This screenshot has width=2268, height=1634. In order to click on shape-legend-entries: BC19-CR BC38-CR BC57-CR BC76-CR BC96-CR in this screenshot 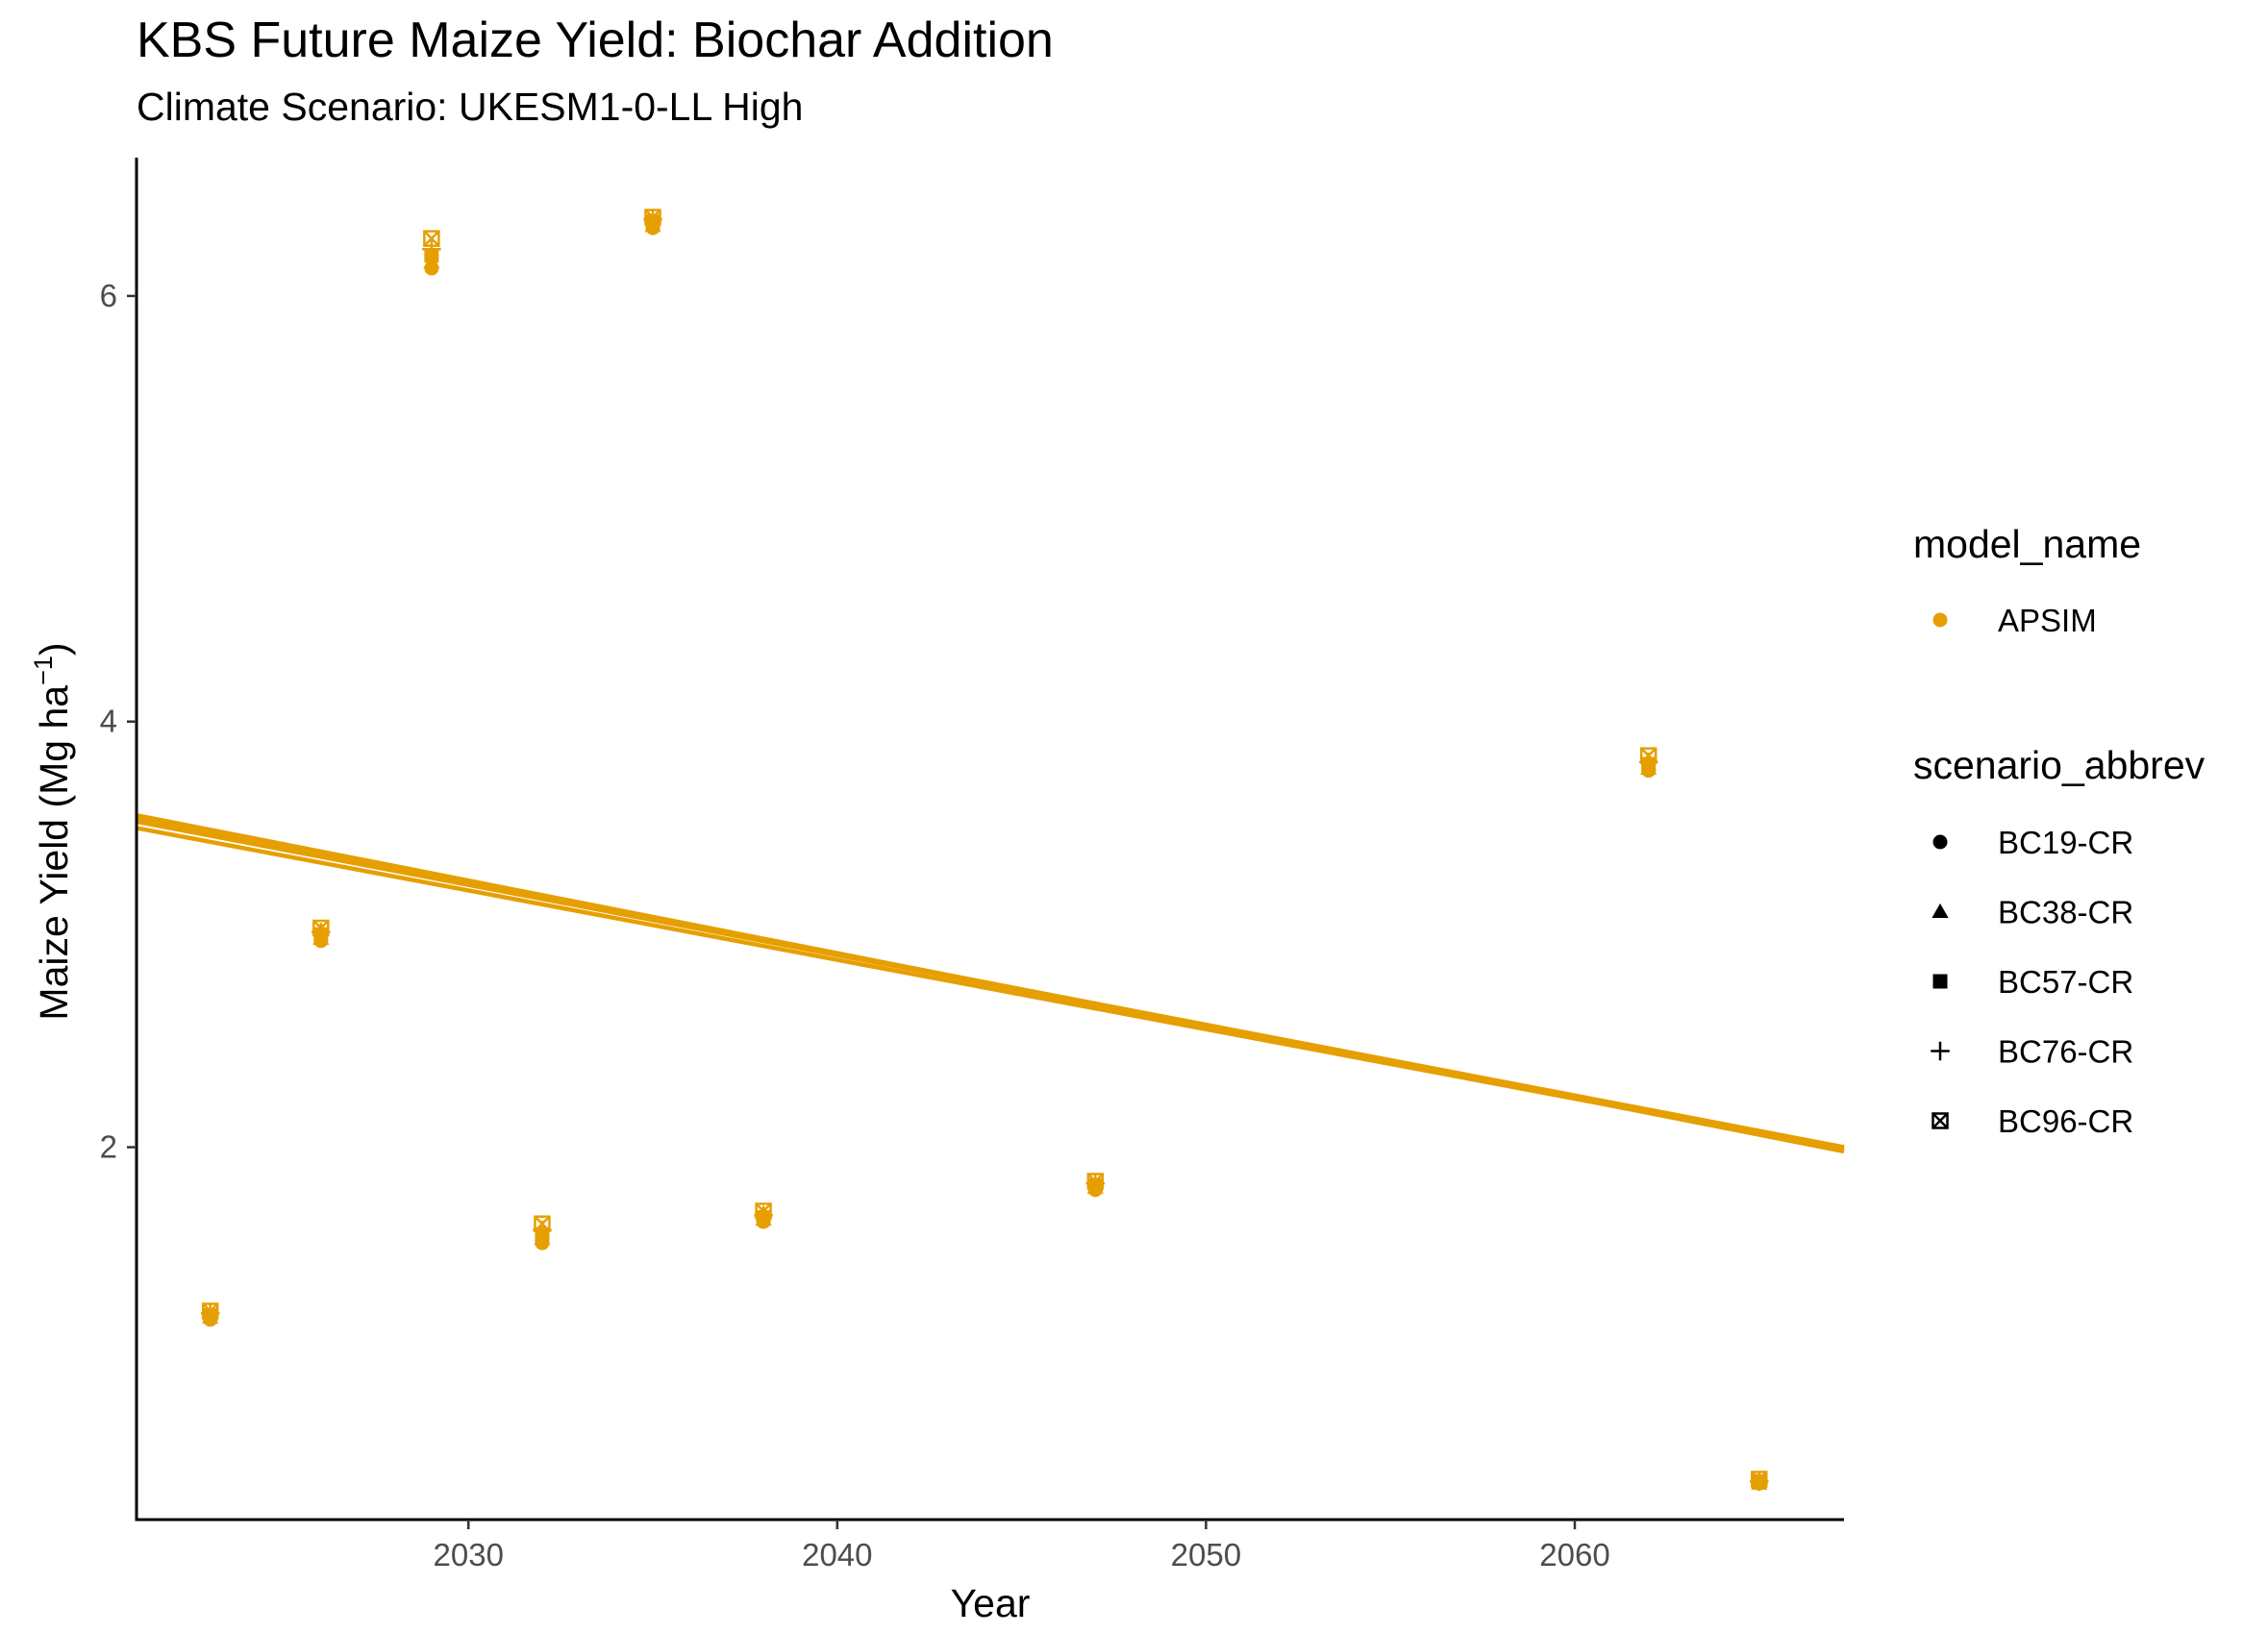, I will do `click(2032, 982)`.